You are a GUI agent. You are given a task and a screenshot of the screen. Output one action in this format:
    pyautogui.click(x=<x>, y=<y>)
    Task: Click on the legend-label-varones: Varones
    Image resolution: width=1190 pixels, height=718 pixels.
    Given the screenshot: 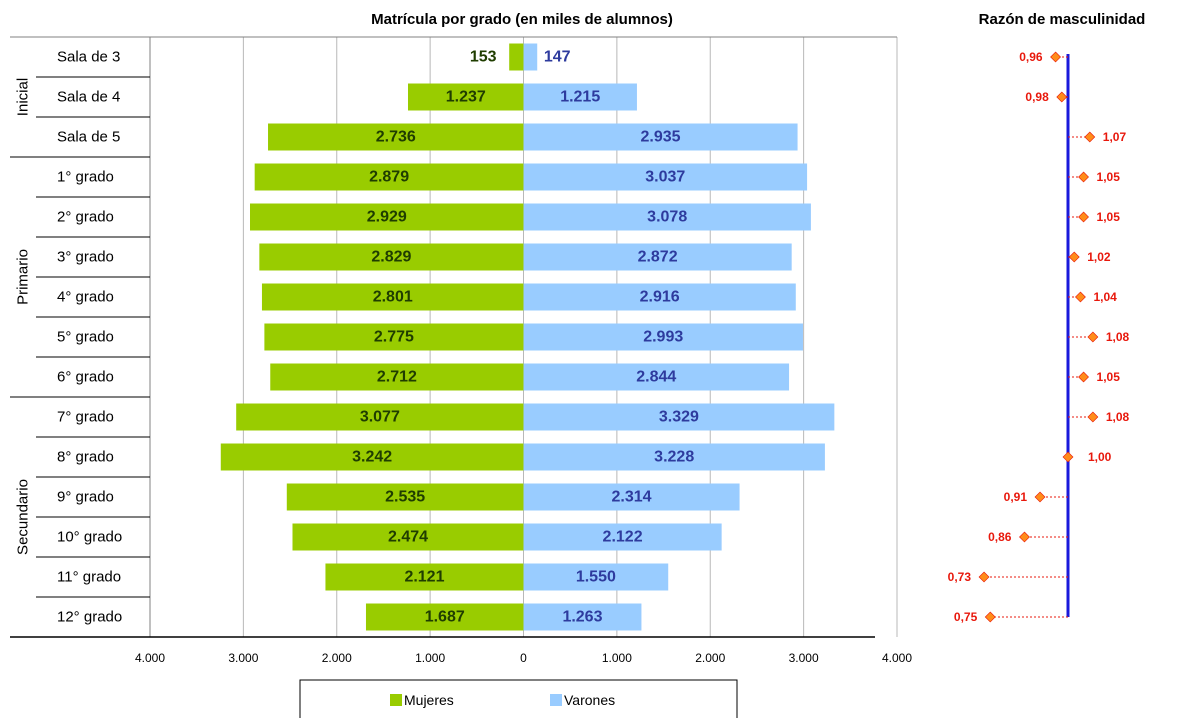 What is the action you would take?
    pyautogui.click(x=589, y=700)
    